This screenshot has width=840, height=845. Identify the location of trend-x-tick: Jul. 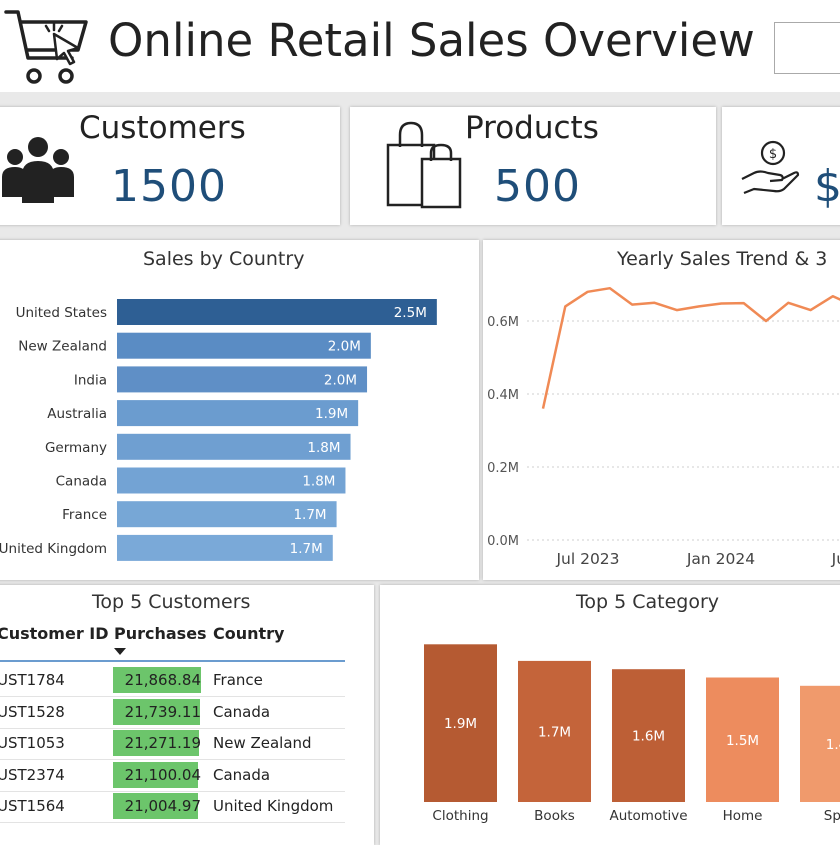
(835, 559).